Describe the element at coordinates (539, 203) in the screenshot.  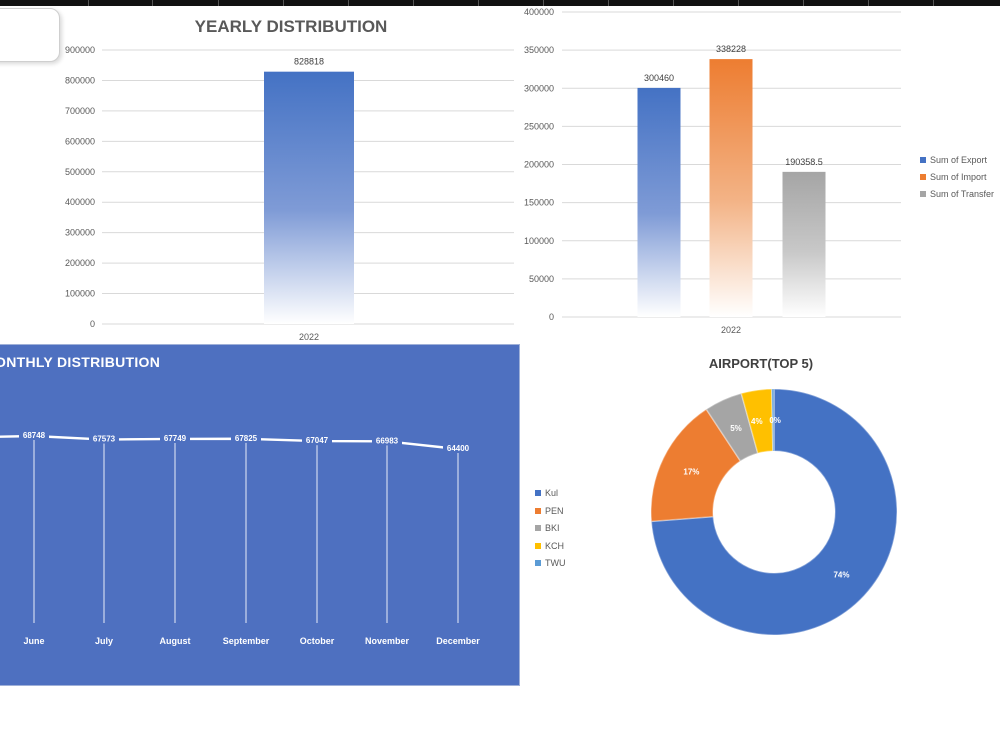
I see `y-tick-label: 150000` at that location.